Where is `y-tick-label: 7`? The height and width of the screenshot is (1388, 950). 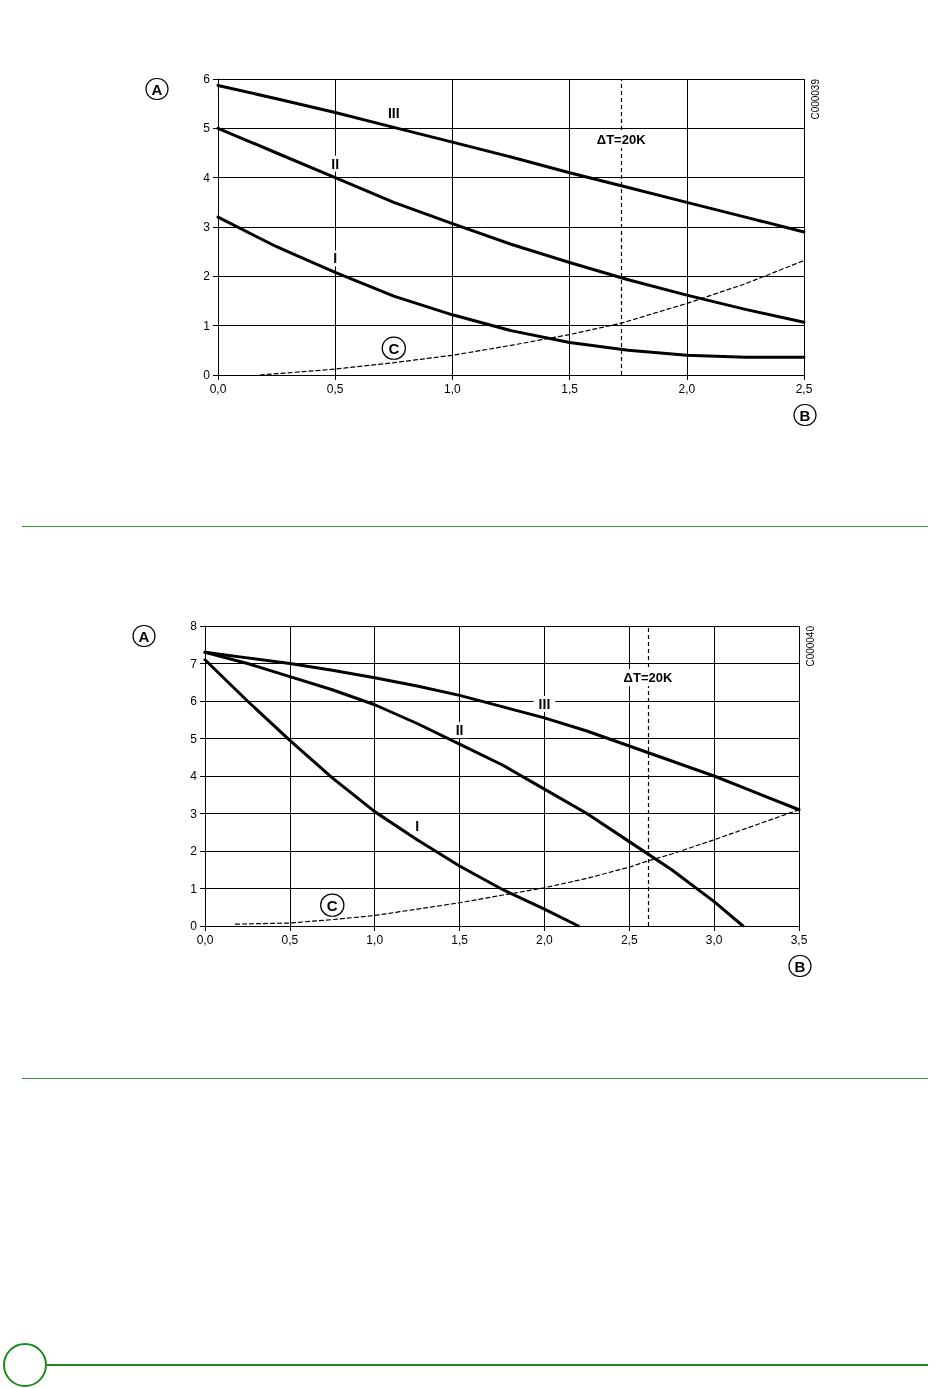 y-tick-label: 7 is located at coordinates (194, 663).